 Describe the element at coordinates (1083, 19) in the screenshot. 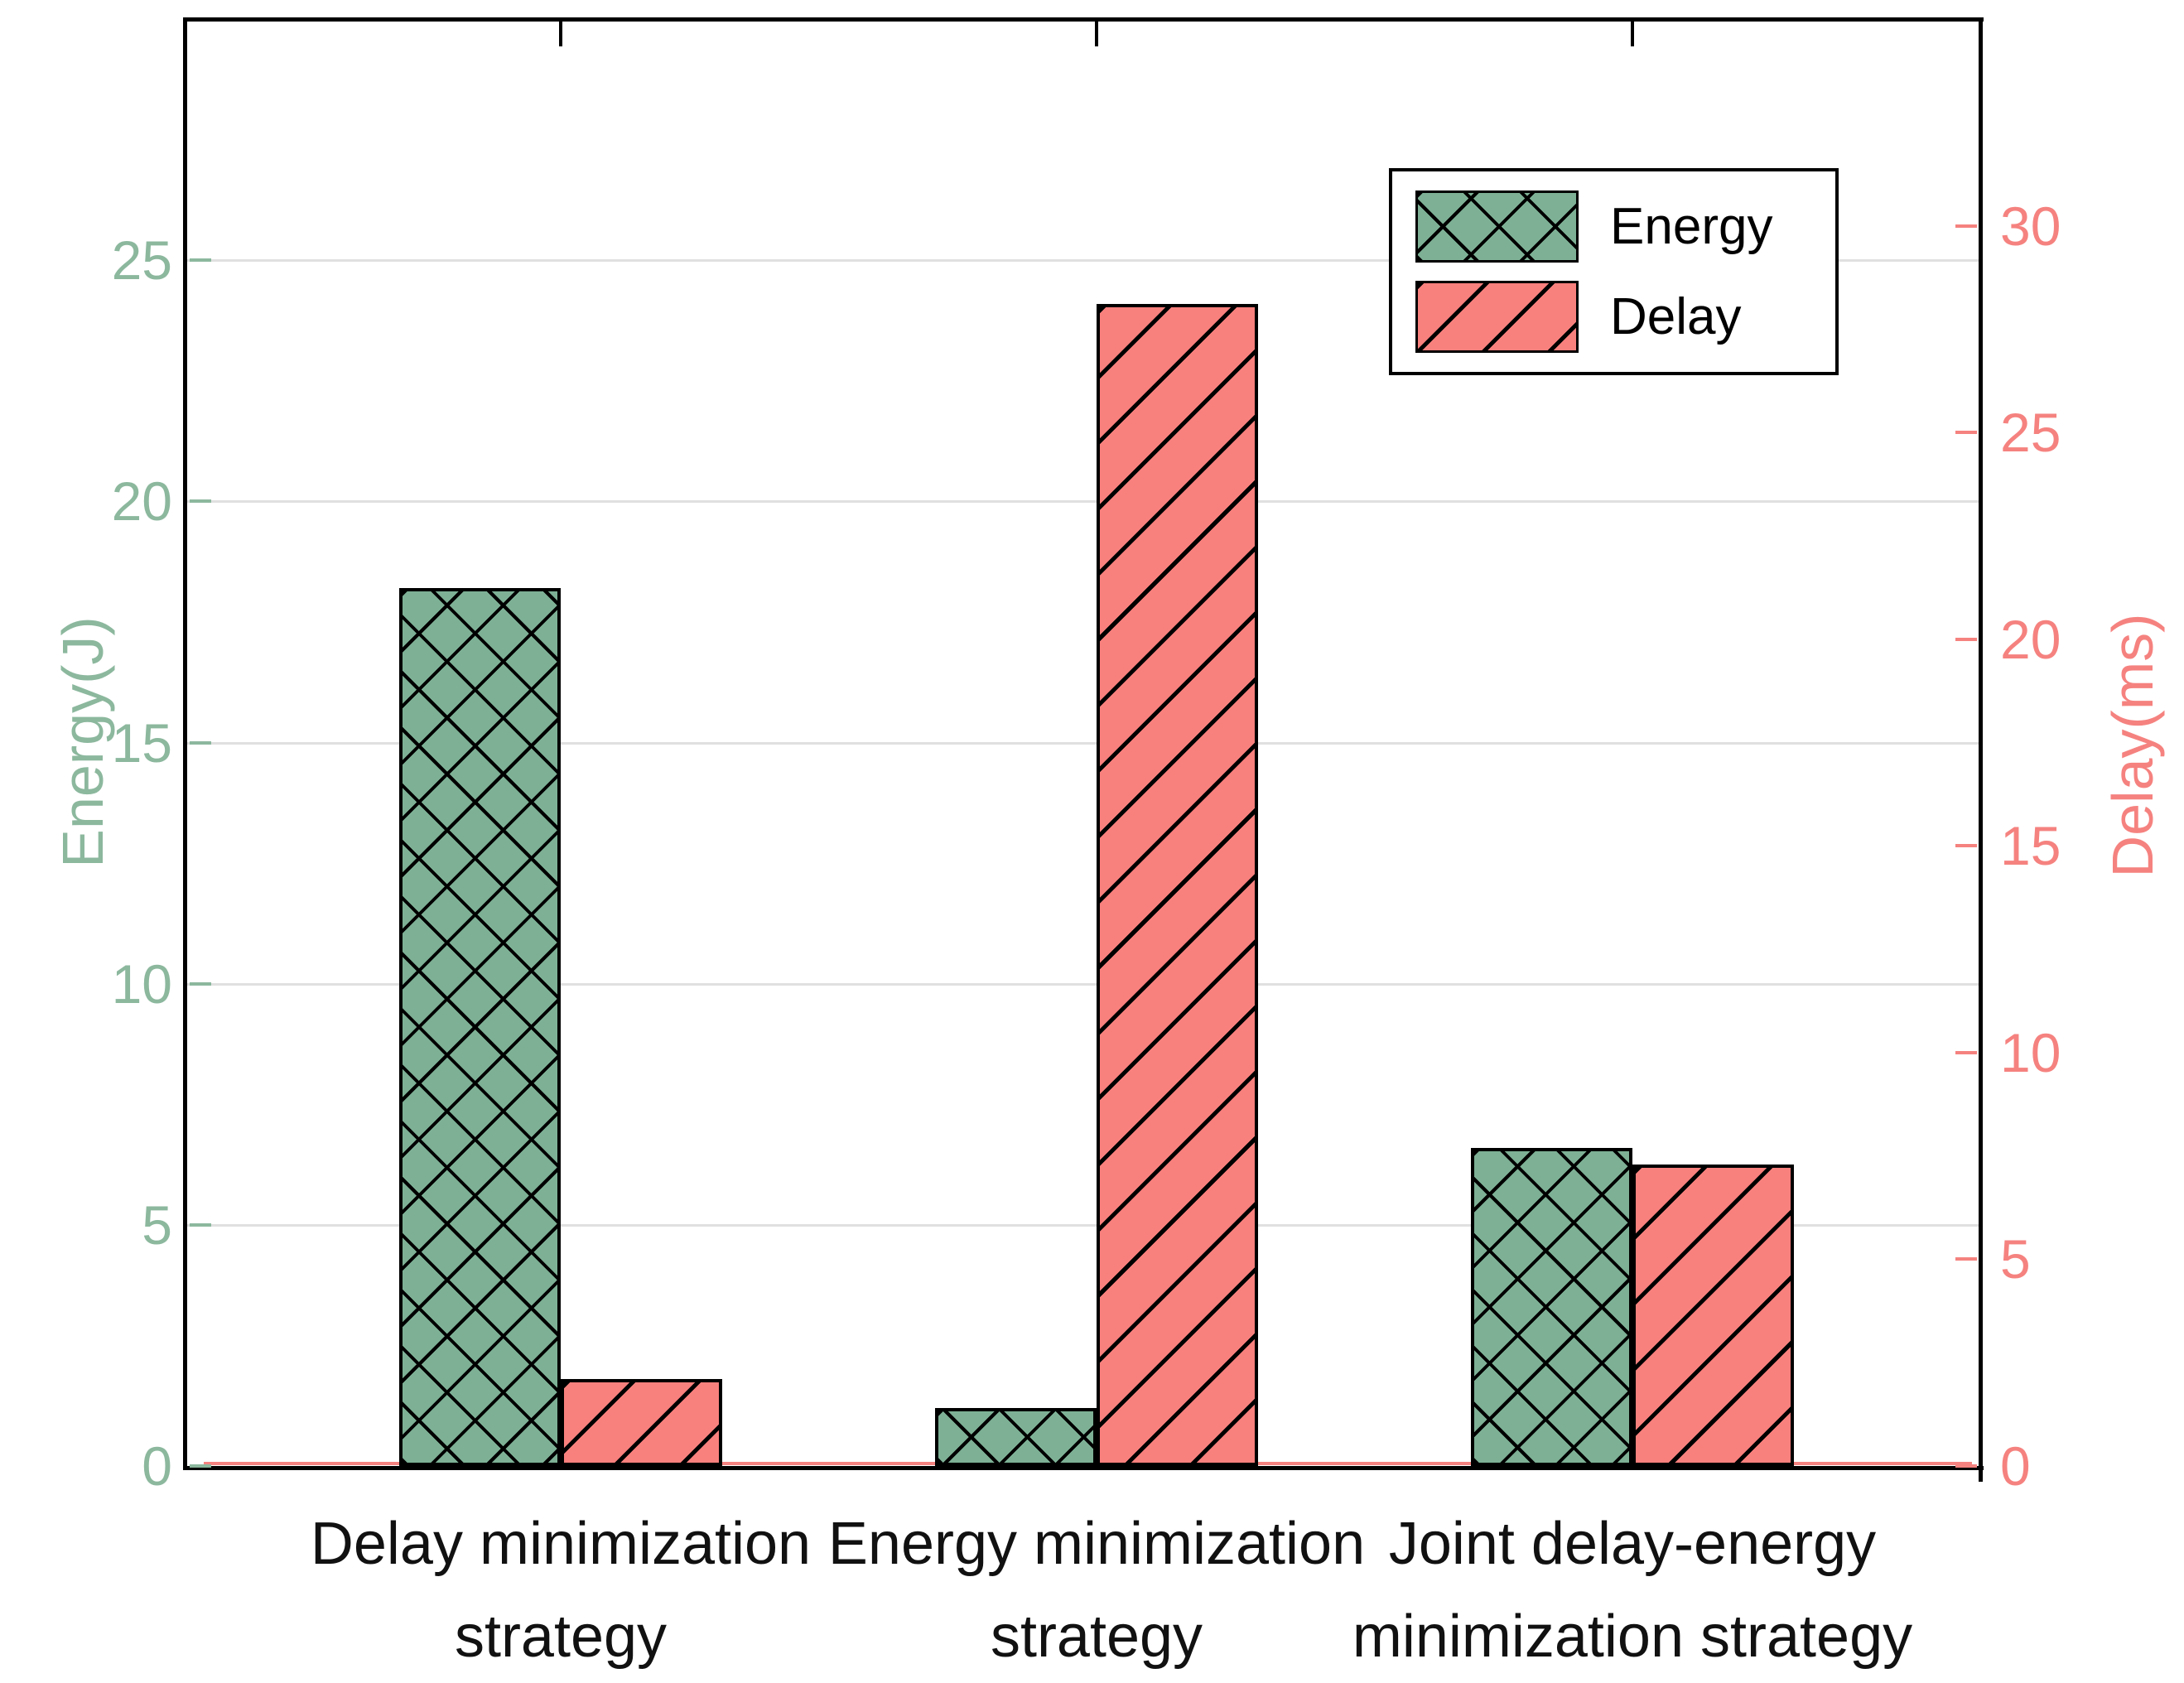

I see `top-spine` at that location.